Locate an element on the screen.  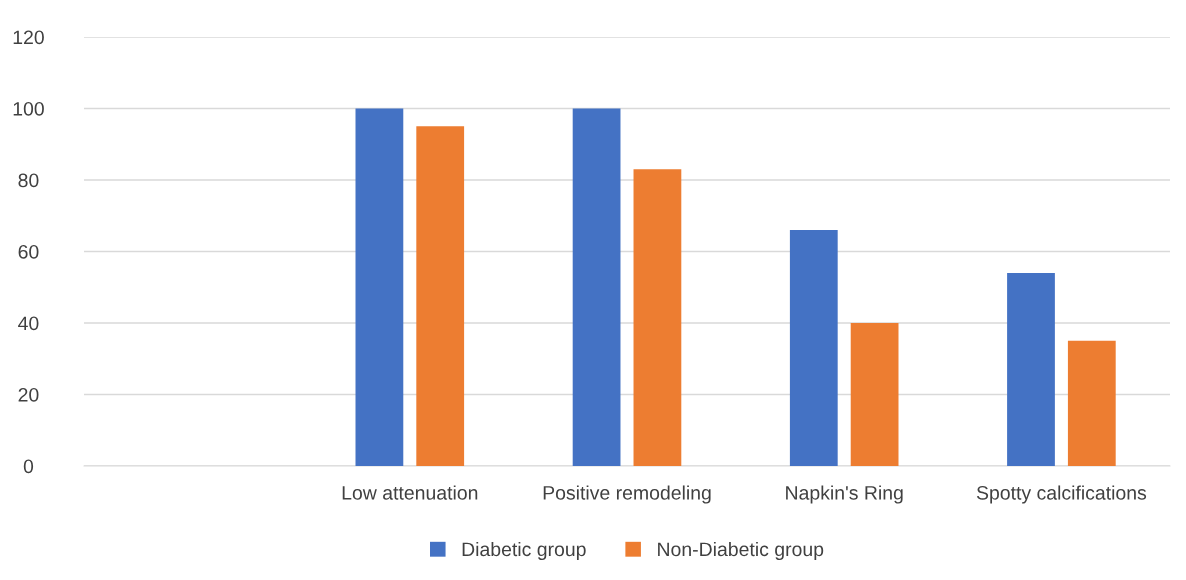
legend-label: Non-Diabetic group is located at coordinates (741, 551).